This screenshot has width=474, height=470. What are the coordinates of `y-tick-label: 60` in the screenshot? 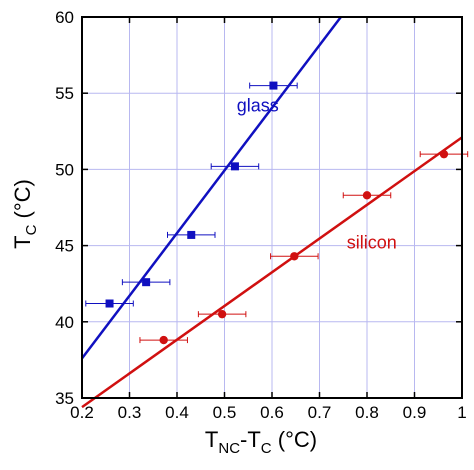 It's located at (64, 17).